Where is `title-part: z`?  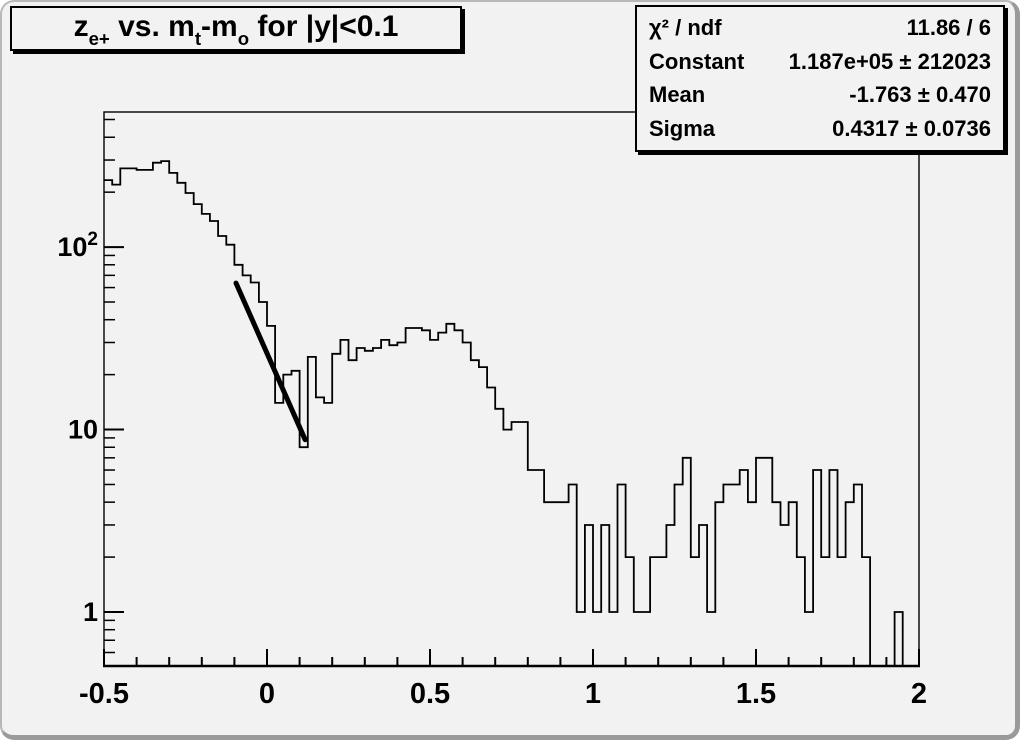
title-part: z is located at coordinates (81, 26).